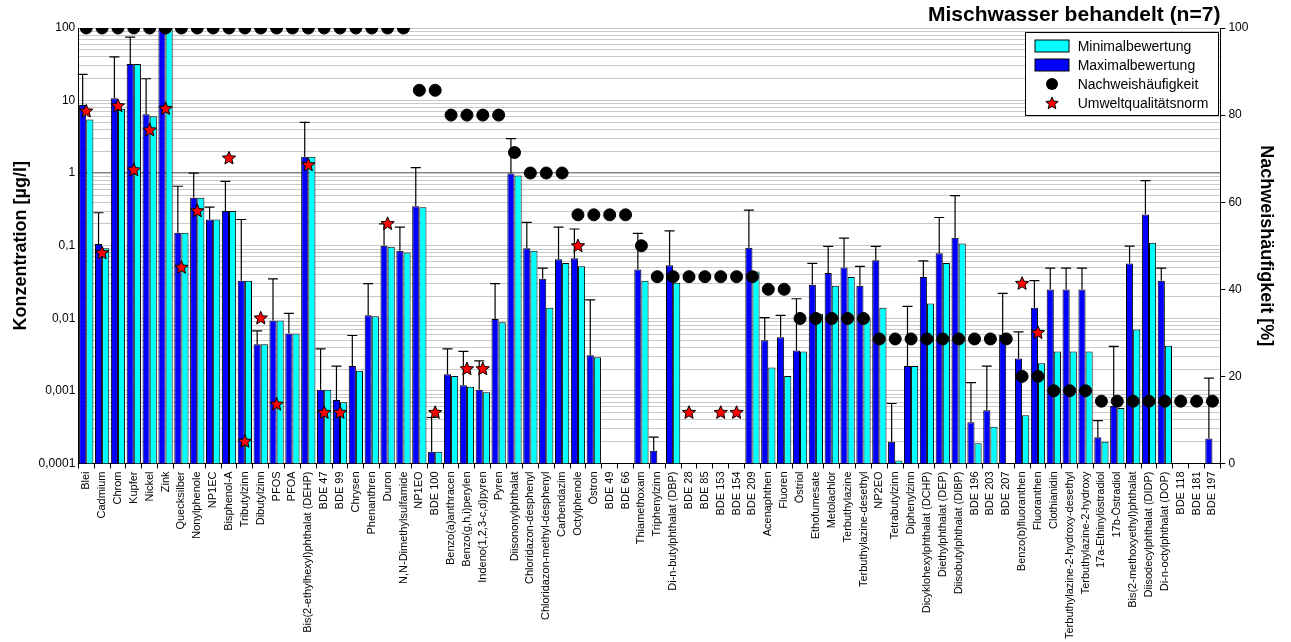  What do you see at coordinates (101, 495) in the screenshot?
I see `x-tick-label: Cadmium` at bounding box center [101, 495].